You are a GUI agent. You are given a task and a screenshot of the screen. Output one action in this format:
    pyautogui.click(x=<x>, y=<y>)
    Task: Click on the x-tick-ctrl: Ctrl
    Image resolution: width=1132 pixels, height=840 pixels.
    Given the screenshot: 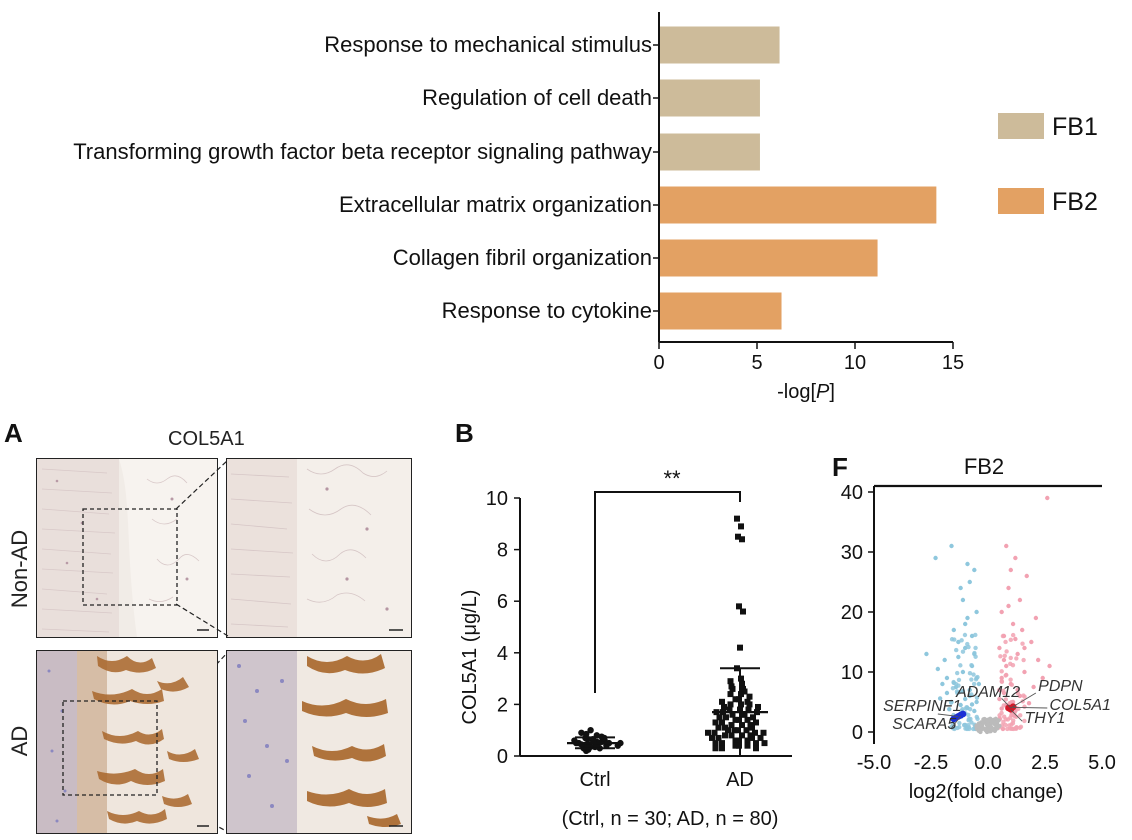 What is the action you would take?
    pyautogui.click(x=594, y=780)
    